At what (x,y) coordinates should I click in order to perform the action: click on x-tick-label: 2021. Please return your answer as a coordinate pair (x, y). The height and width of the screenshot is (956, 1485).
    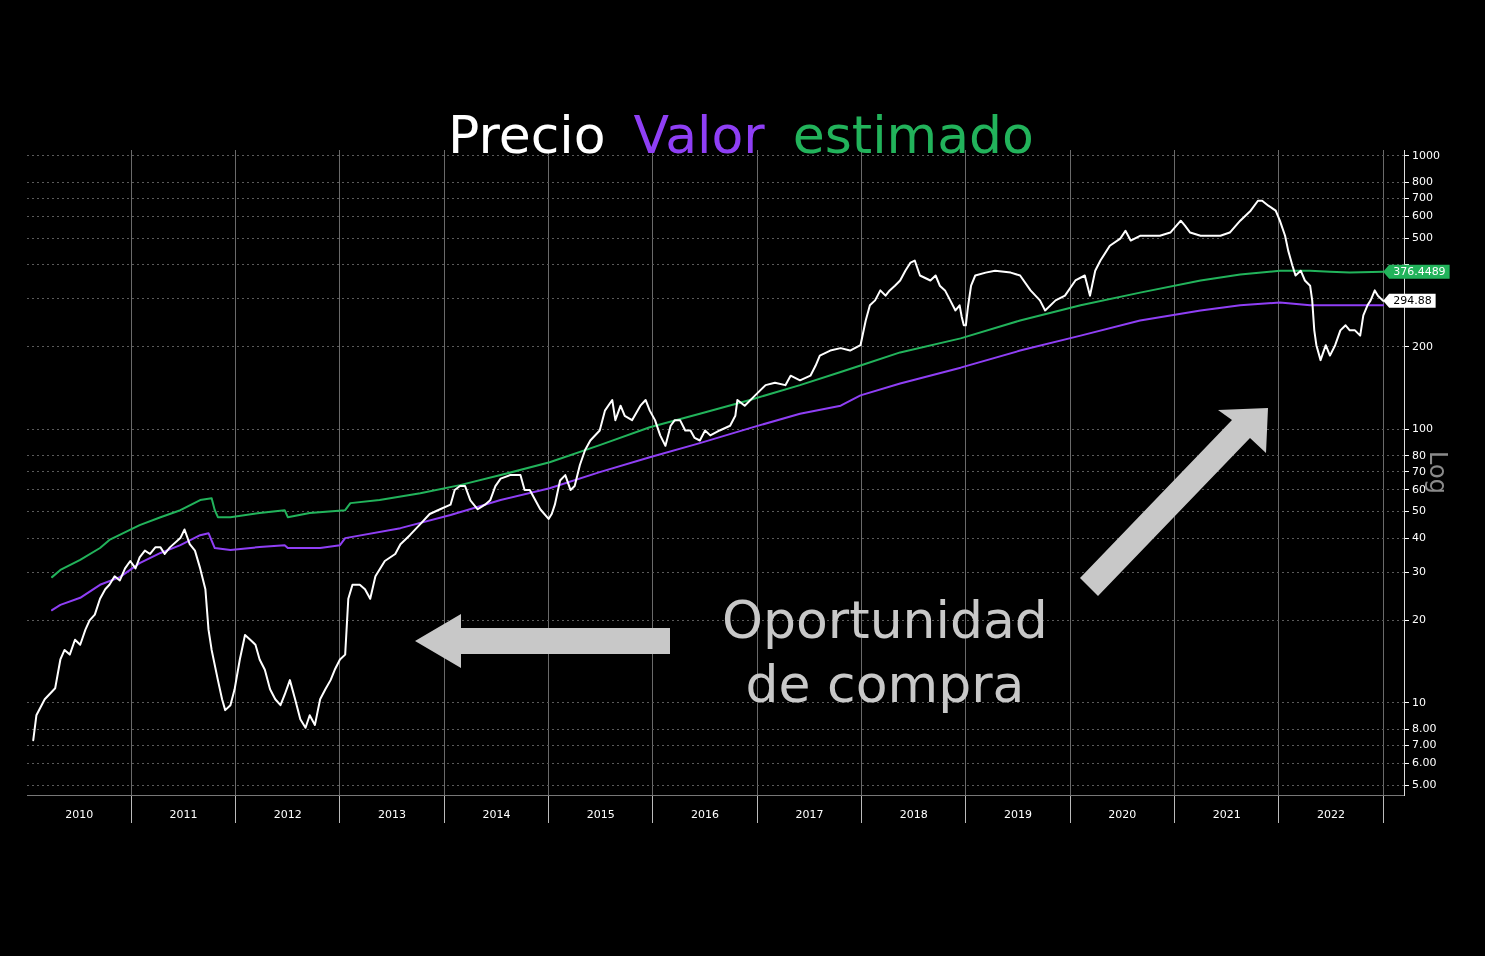
    Looking at the image, I should click on (1226, 815).